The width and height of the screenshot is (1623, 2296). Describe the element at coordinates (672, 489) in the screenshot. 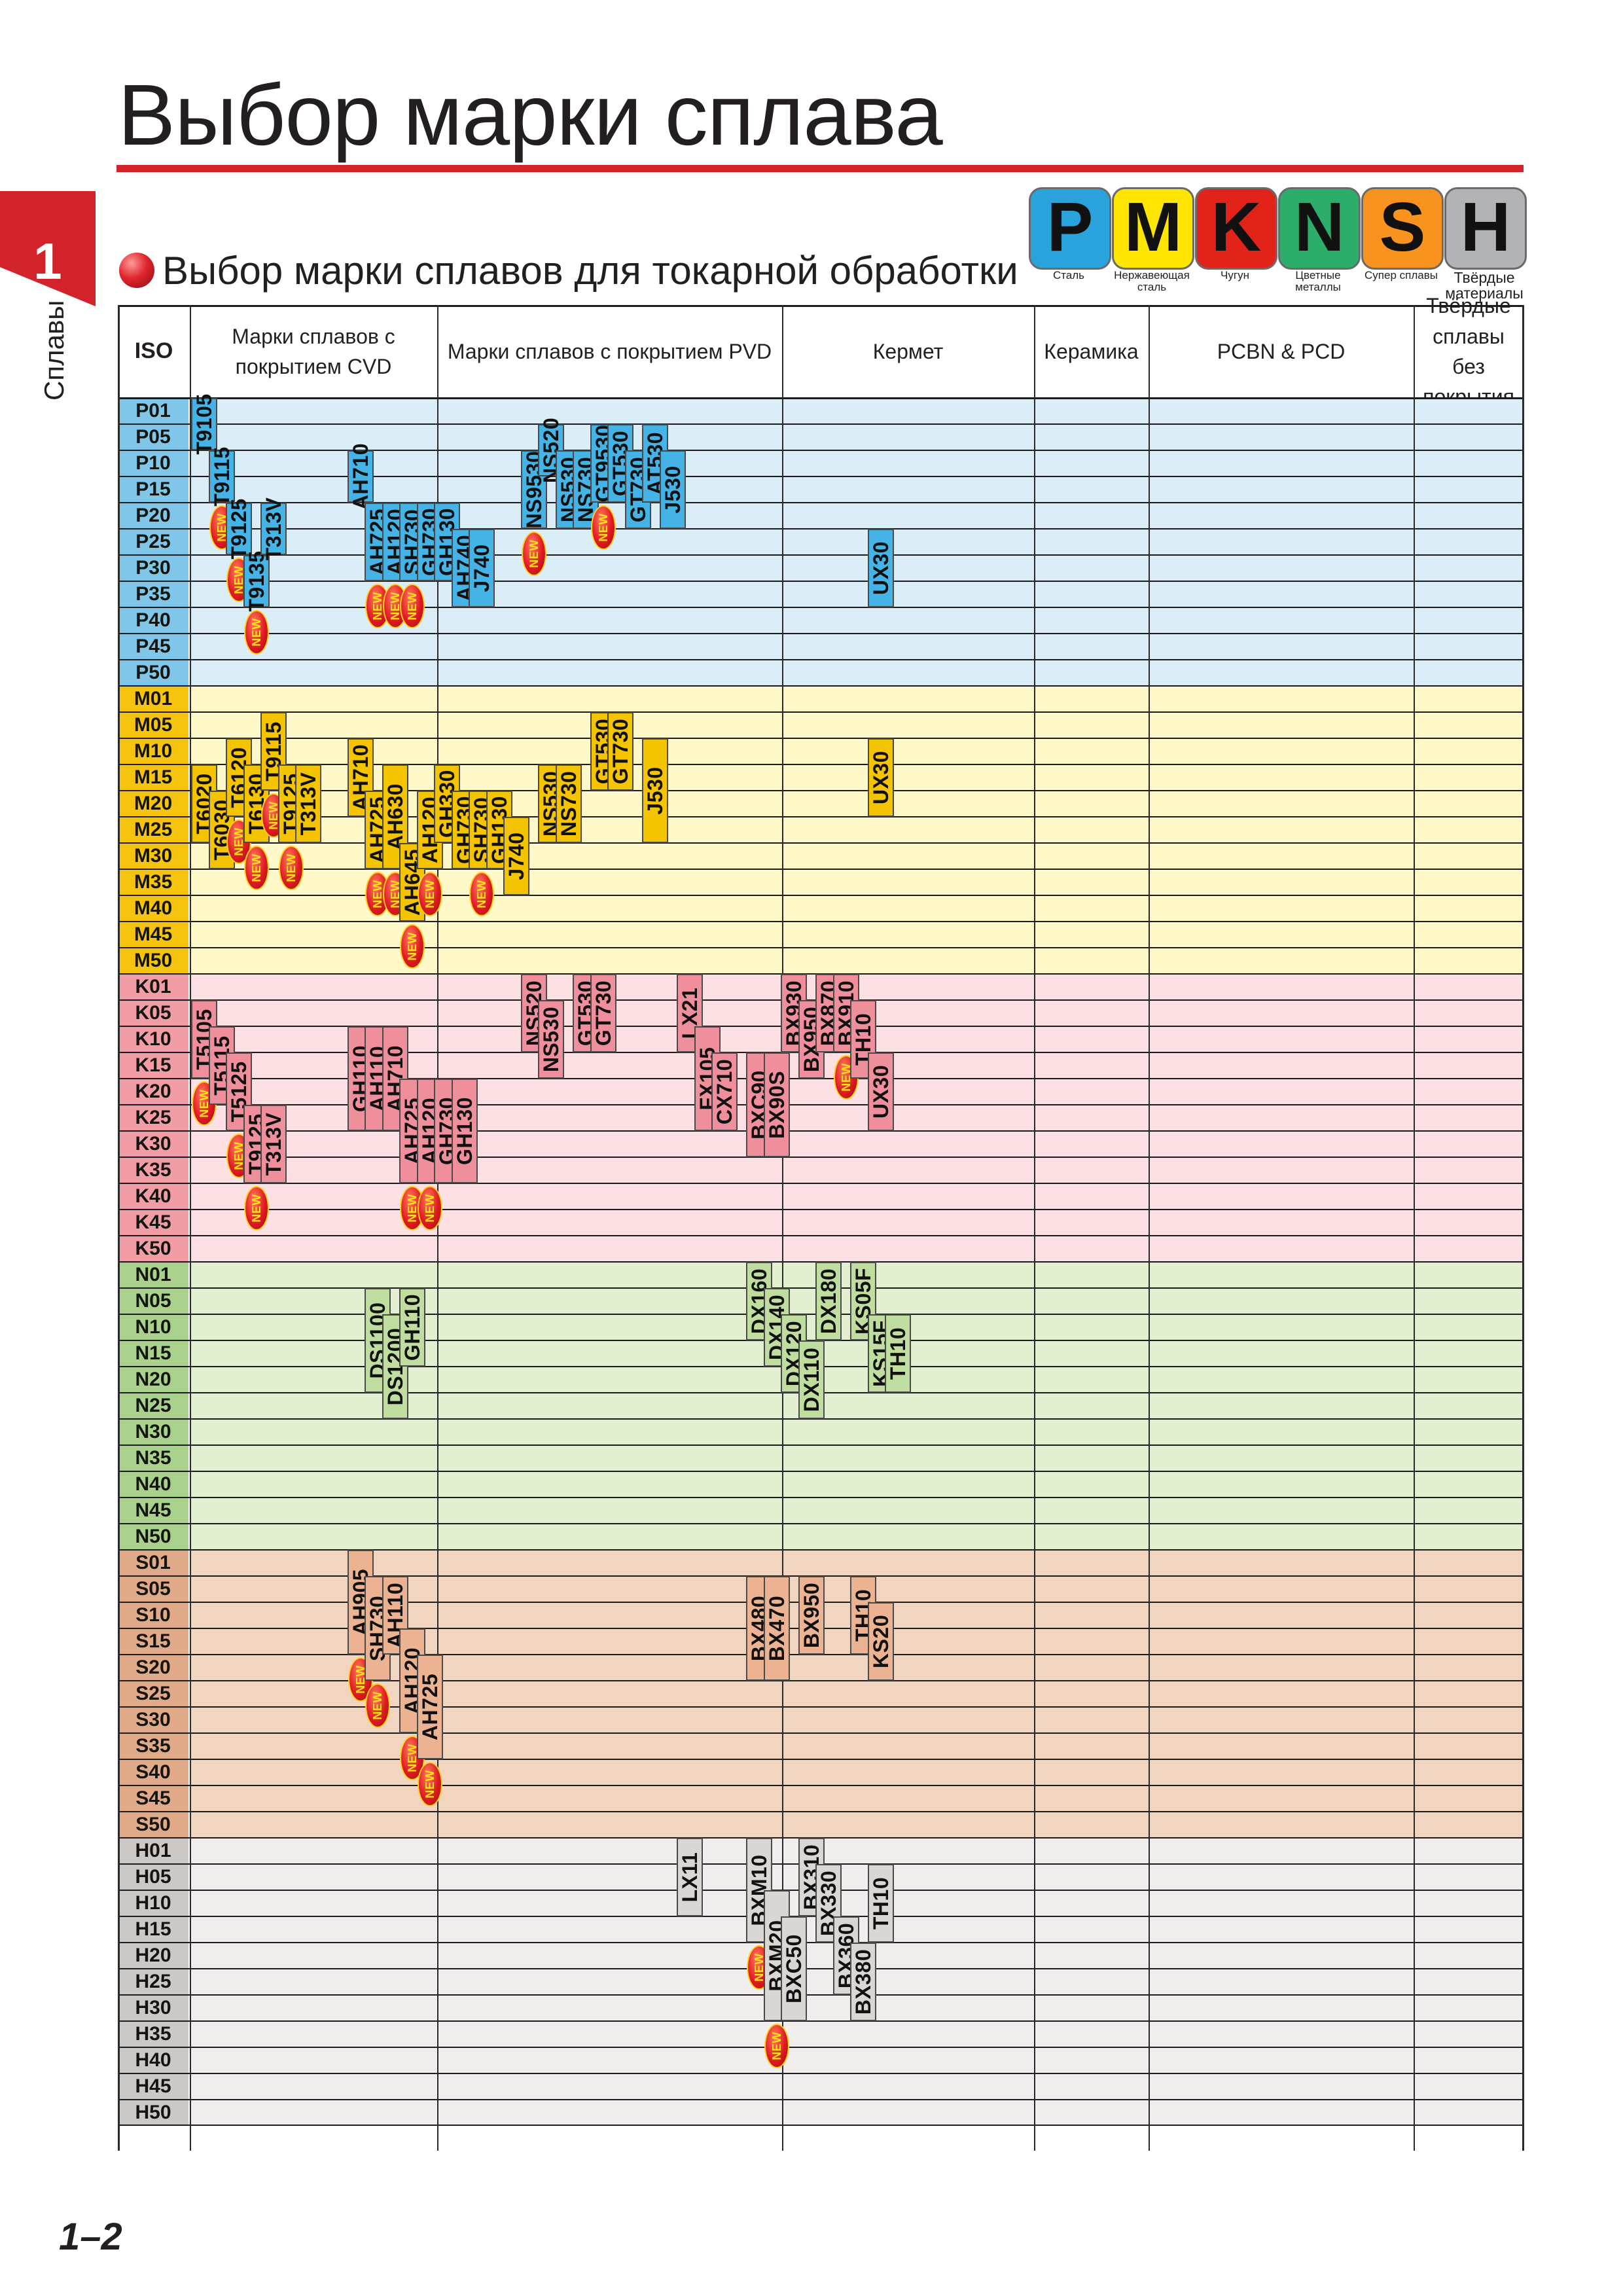

I see `grade-bar-j530: J530` at that location.